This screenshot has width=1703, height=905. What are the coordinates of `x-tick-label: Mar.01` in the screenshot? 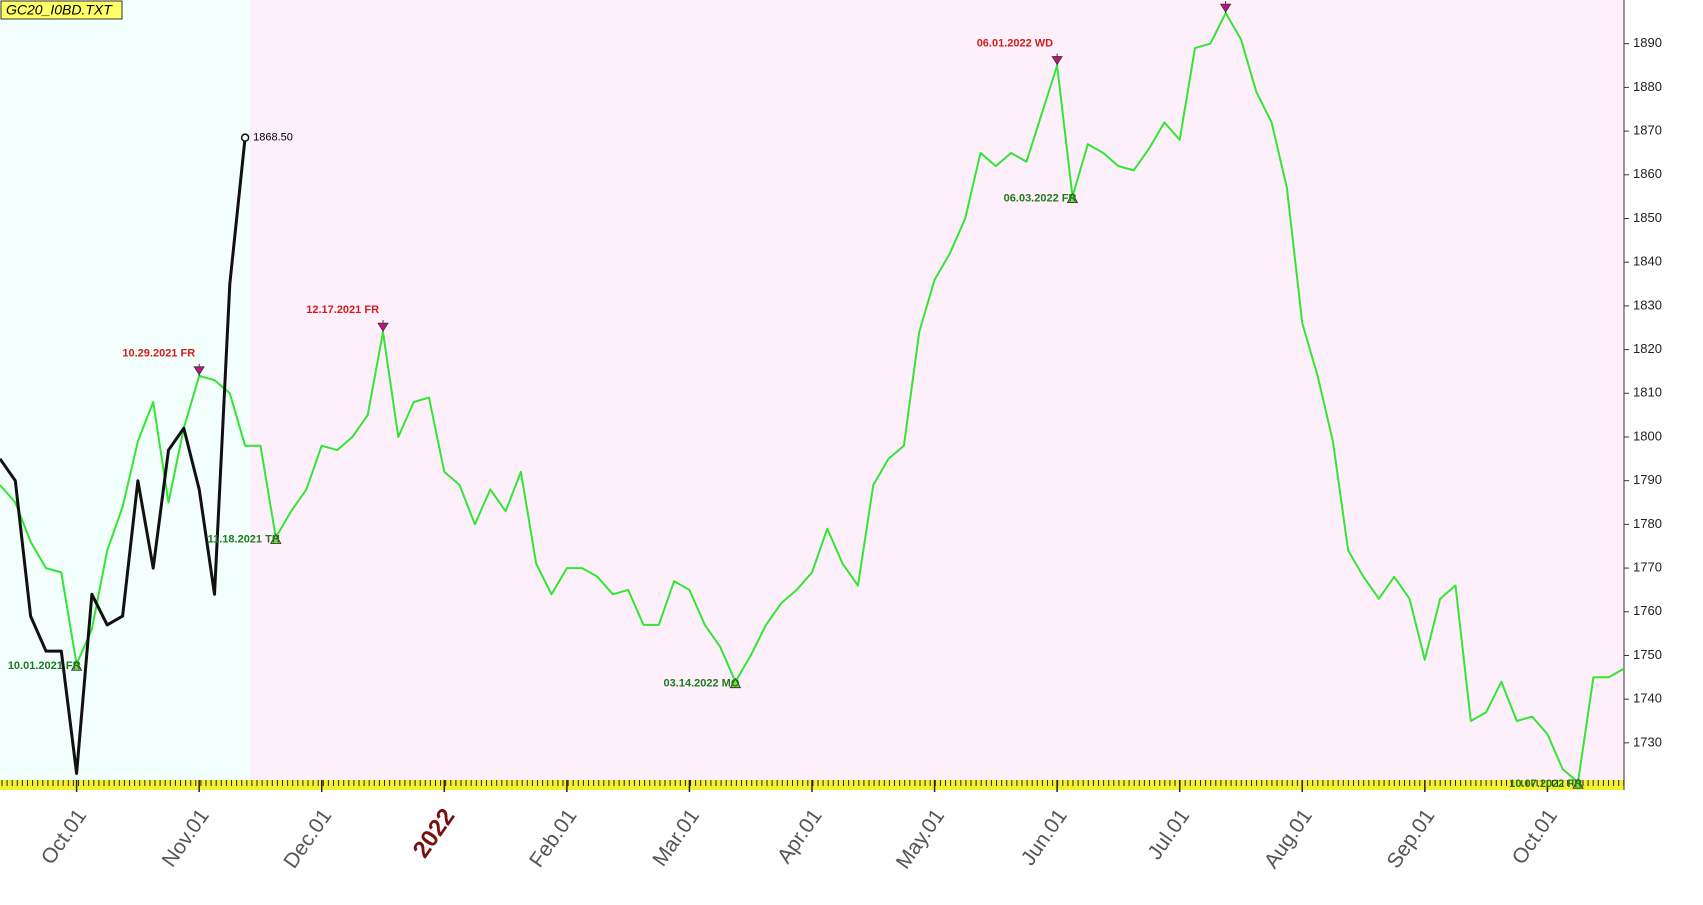 It's located at (676, 838).